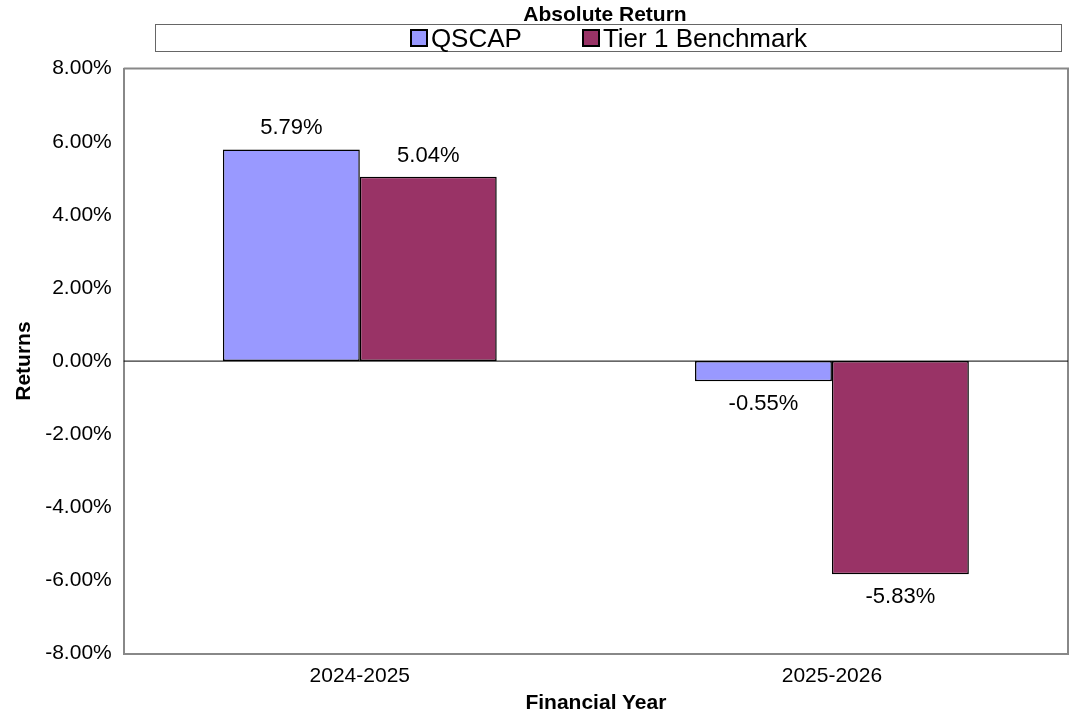 Image resolution: width=1070 pixels, height=727 pixels. Describe the element at coordinates (78, 579) in the screenshot. I see `y-tick-label: -6.00%` at that location.